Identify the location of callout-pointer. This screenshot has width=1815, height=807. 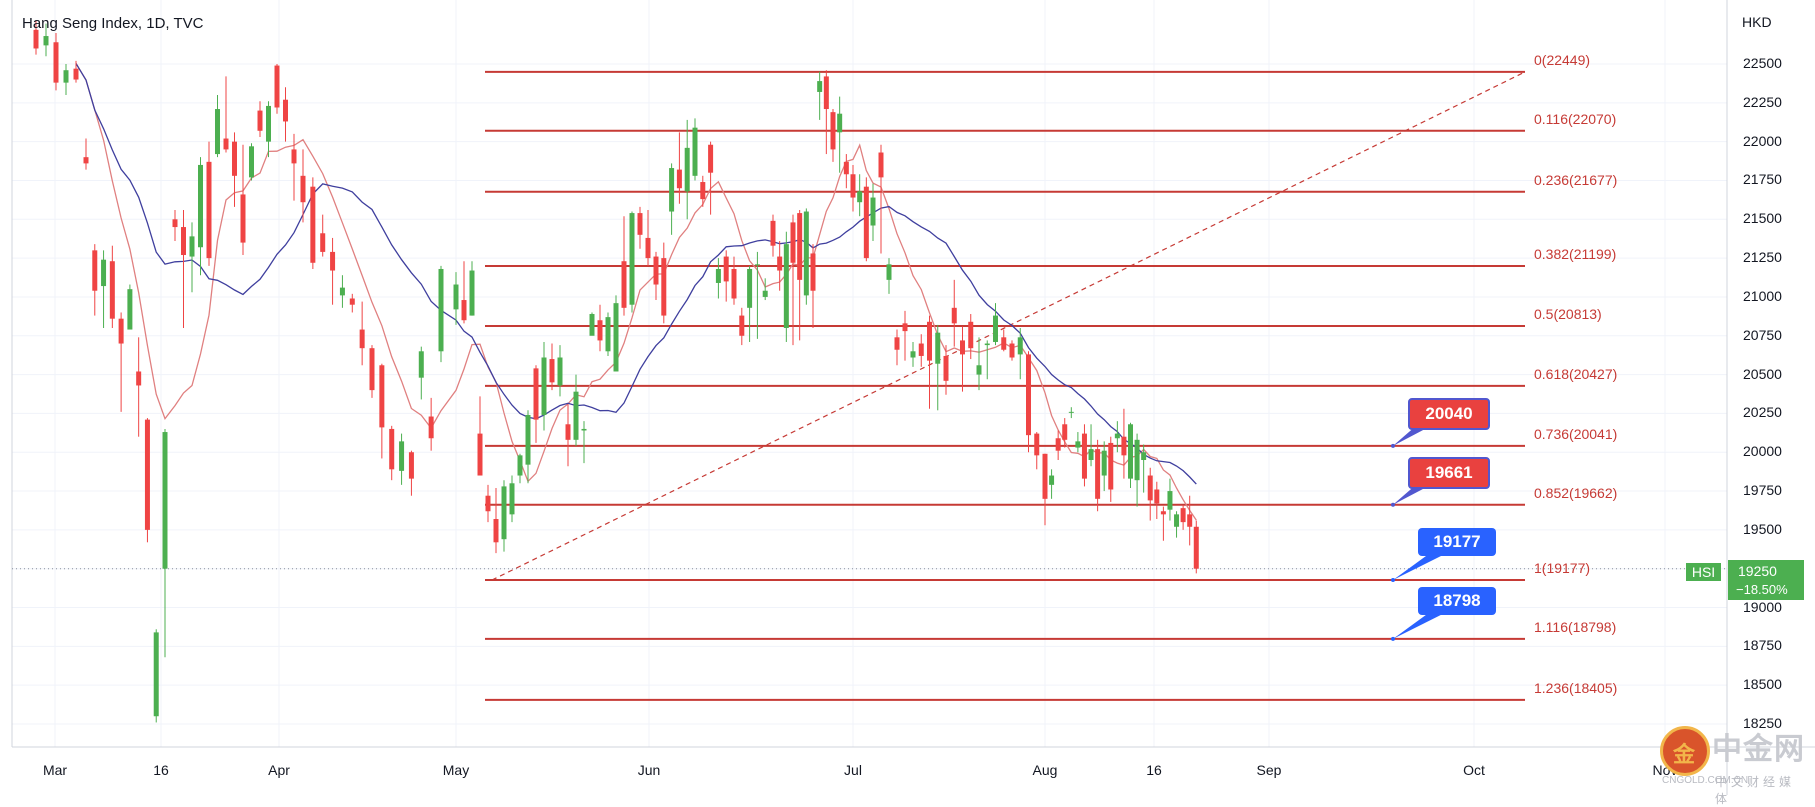
(1417, 626).